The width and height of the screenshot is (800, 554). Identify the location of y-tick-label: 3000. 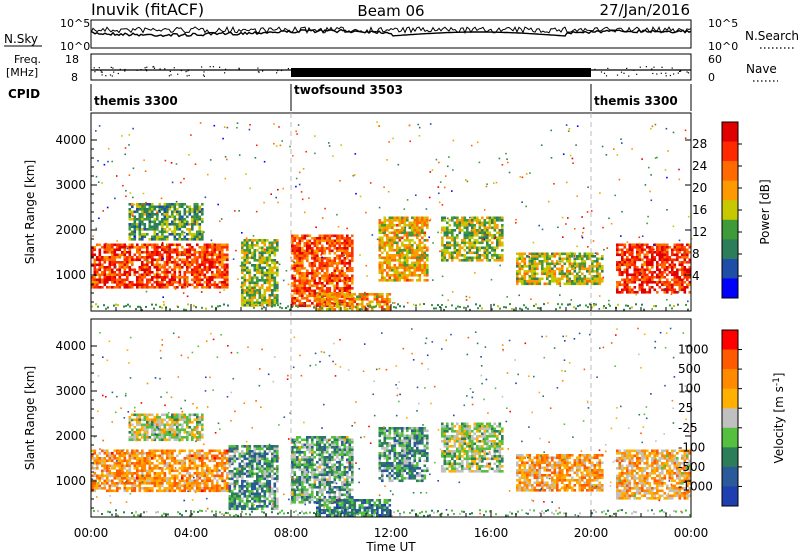
(70, 185).